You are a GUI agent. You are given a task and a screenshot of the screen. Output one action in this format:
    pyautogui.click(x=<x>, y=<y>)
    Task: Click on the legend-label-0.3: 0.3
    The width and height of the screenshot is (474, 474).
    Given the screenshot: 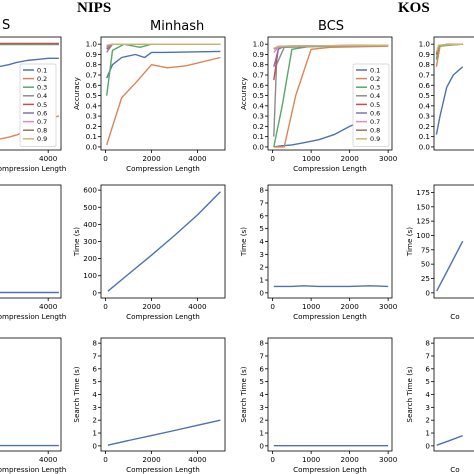 What is the action you would take?
    pyautogui.click(x=42, y=88)
    